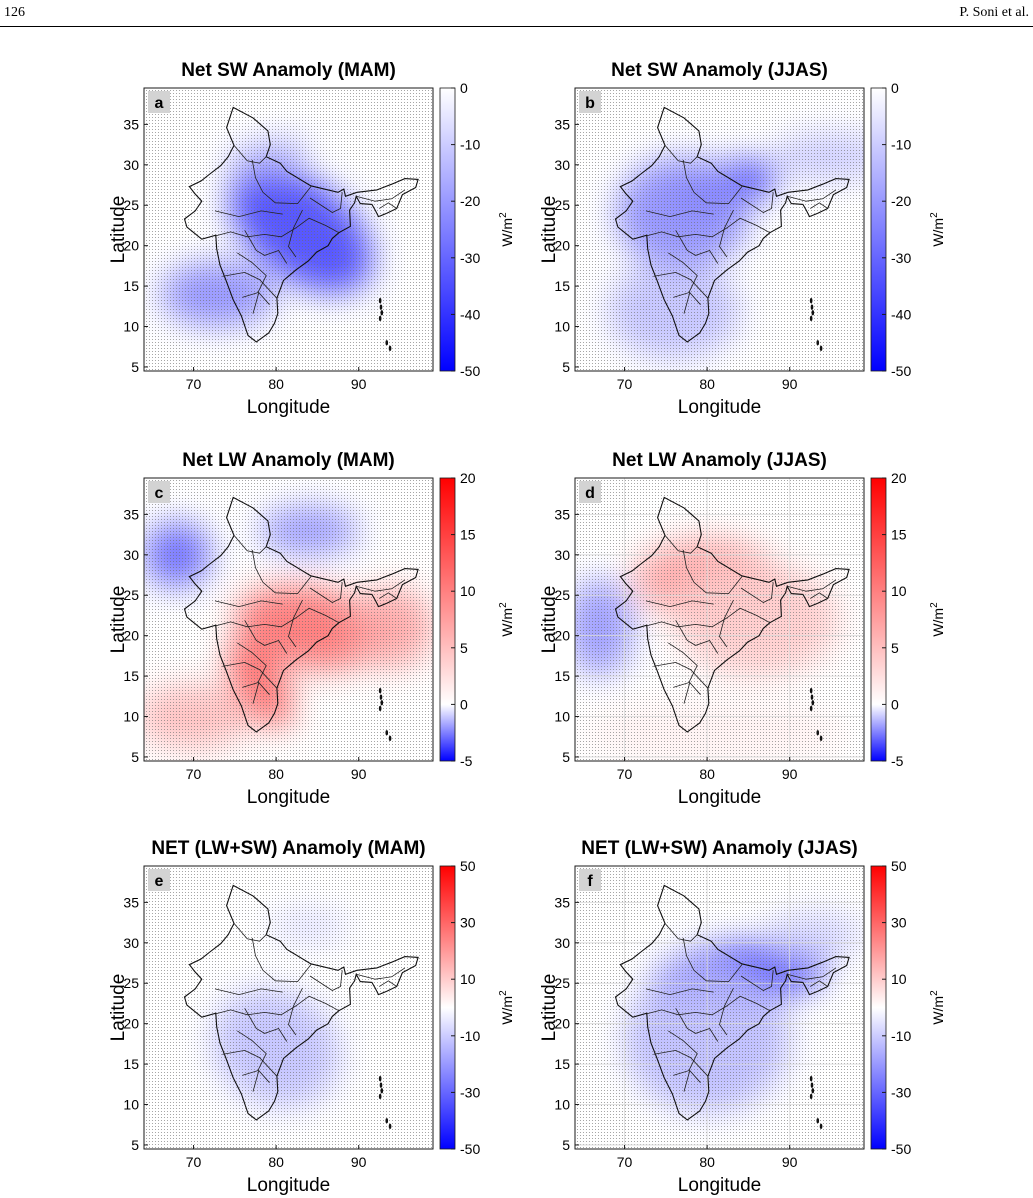 This screenshot has width=1033, height=1198. I want to click on panel-letter: d, so click(590, 493).